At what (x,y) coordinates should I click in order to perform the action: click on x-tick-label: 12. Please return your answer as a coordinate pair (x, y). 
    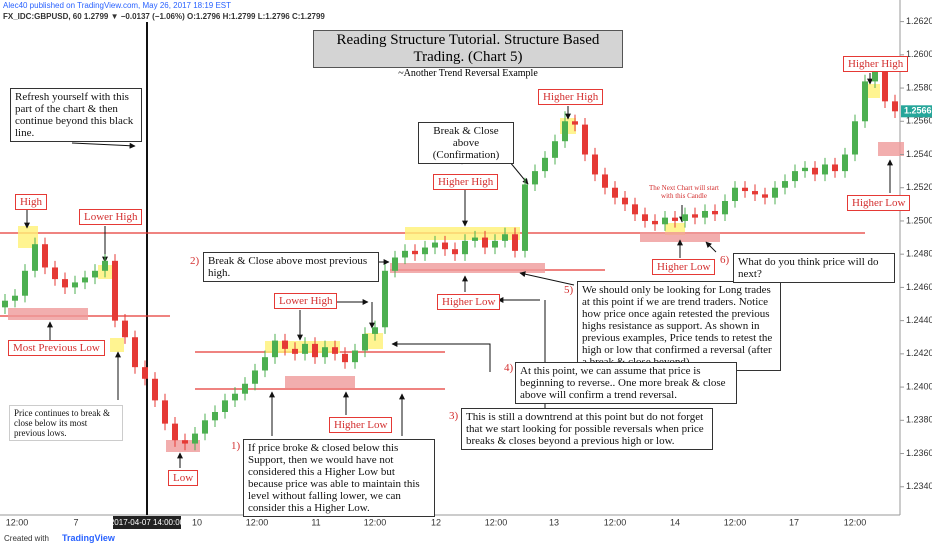
    Looking at the image, I should click on (436, 522).